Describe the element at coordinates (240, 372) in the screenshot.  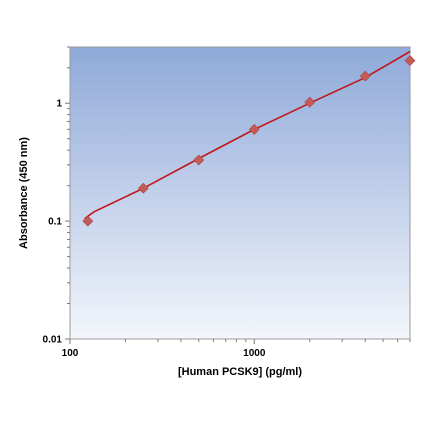
I see `x-axis-title: [Human PCSK9] (pg/ml)` at that location.